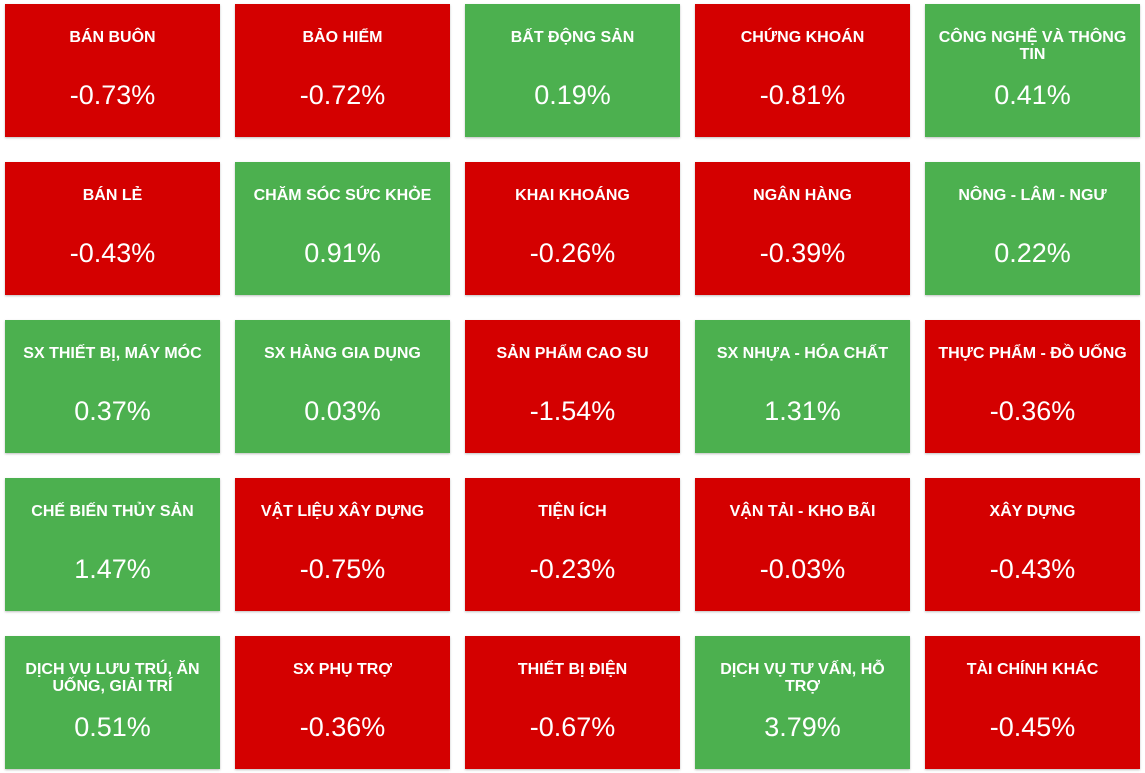 Image resolution: width=1145 pixels, height=773 pixels. I want to click on sector-name: NÔNG - LÂM - NGƯ, so click(1032, 195).